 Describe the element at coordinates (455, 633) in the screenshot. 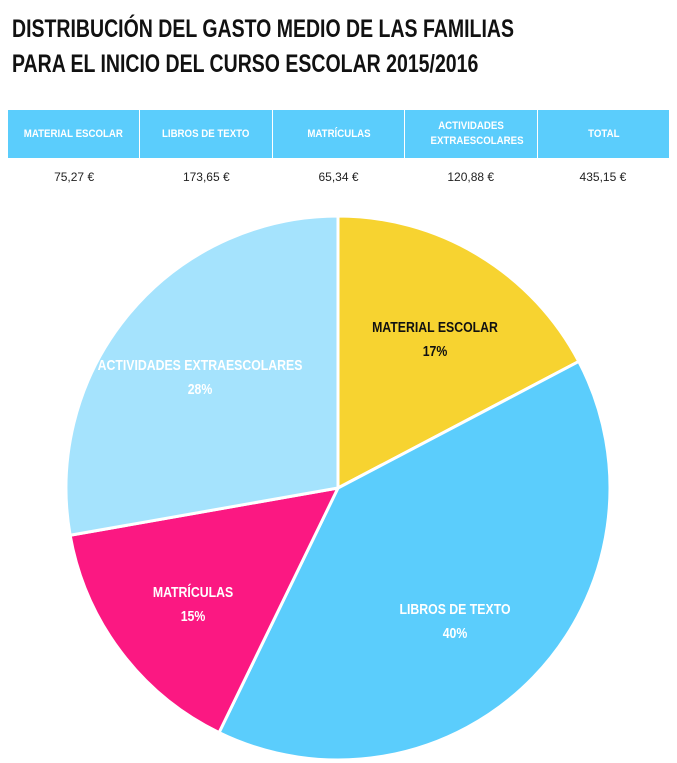

I see `pie-label-percent: 40%` at that location.